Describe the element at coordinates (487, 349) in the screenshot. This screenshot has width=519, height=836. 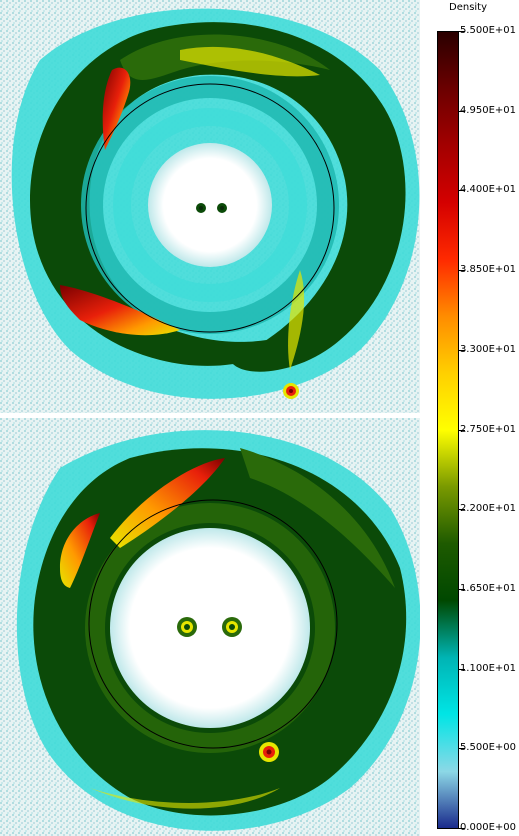
I see `colorbar-tick-label: 3.300E+01` at that location.